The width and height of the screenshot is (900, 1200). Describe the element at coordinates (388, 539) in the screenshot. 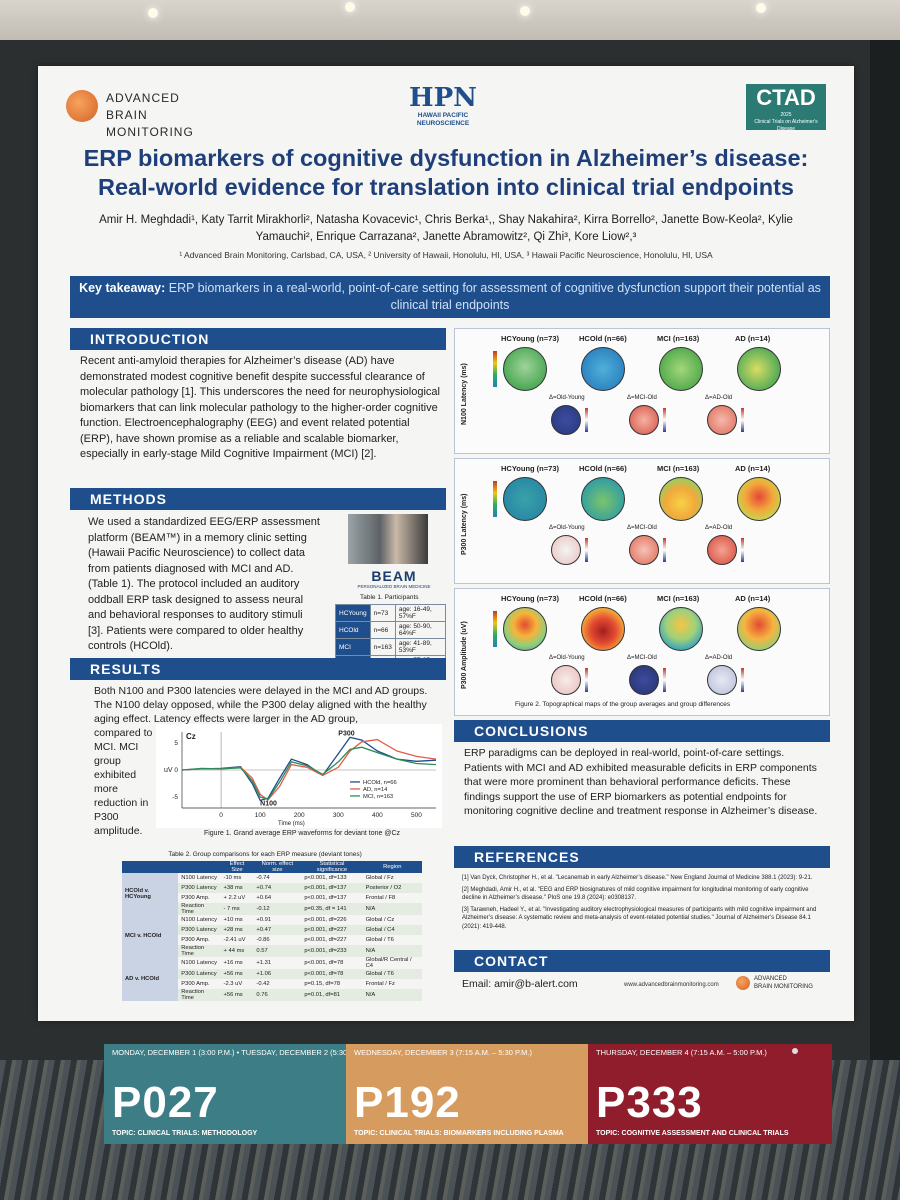

I see `beam-device-photo` at that location.